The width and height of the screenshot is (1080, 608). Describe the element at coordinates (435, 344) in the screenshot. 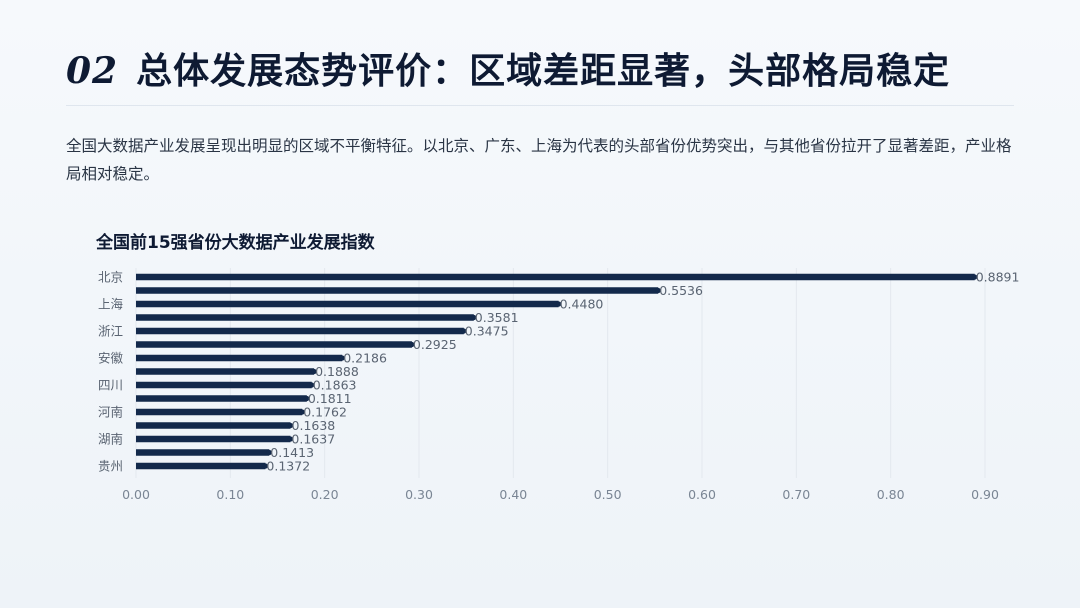

I see `value-label: 0.2925` at that location.